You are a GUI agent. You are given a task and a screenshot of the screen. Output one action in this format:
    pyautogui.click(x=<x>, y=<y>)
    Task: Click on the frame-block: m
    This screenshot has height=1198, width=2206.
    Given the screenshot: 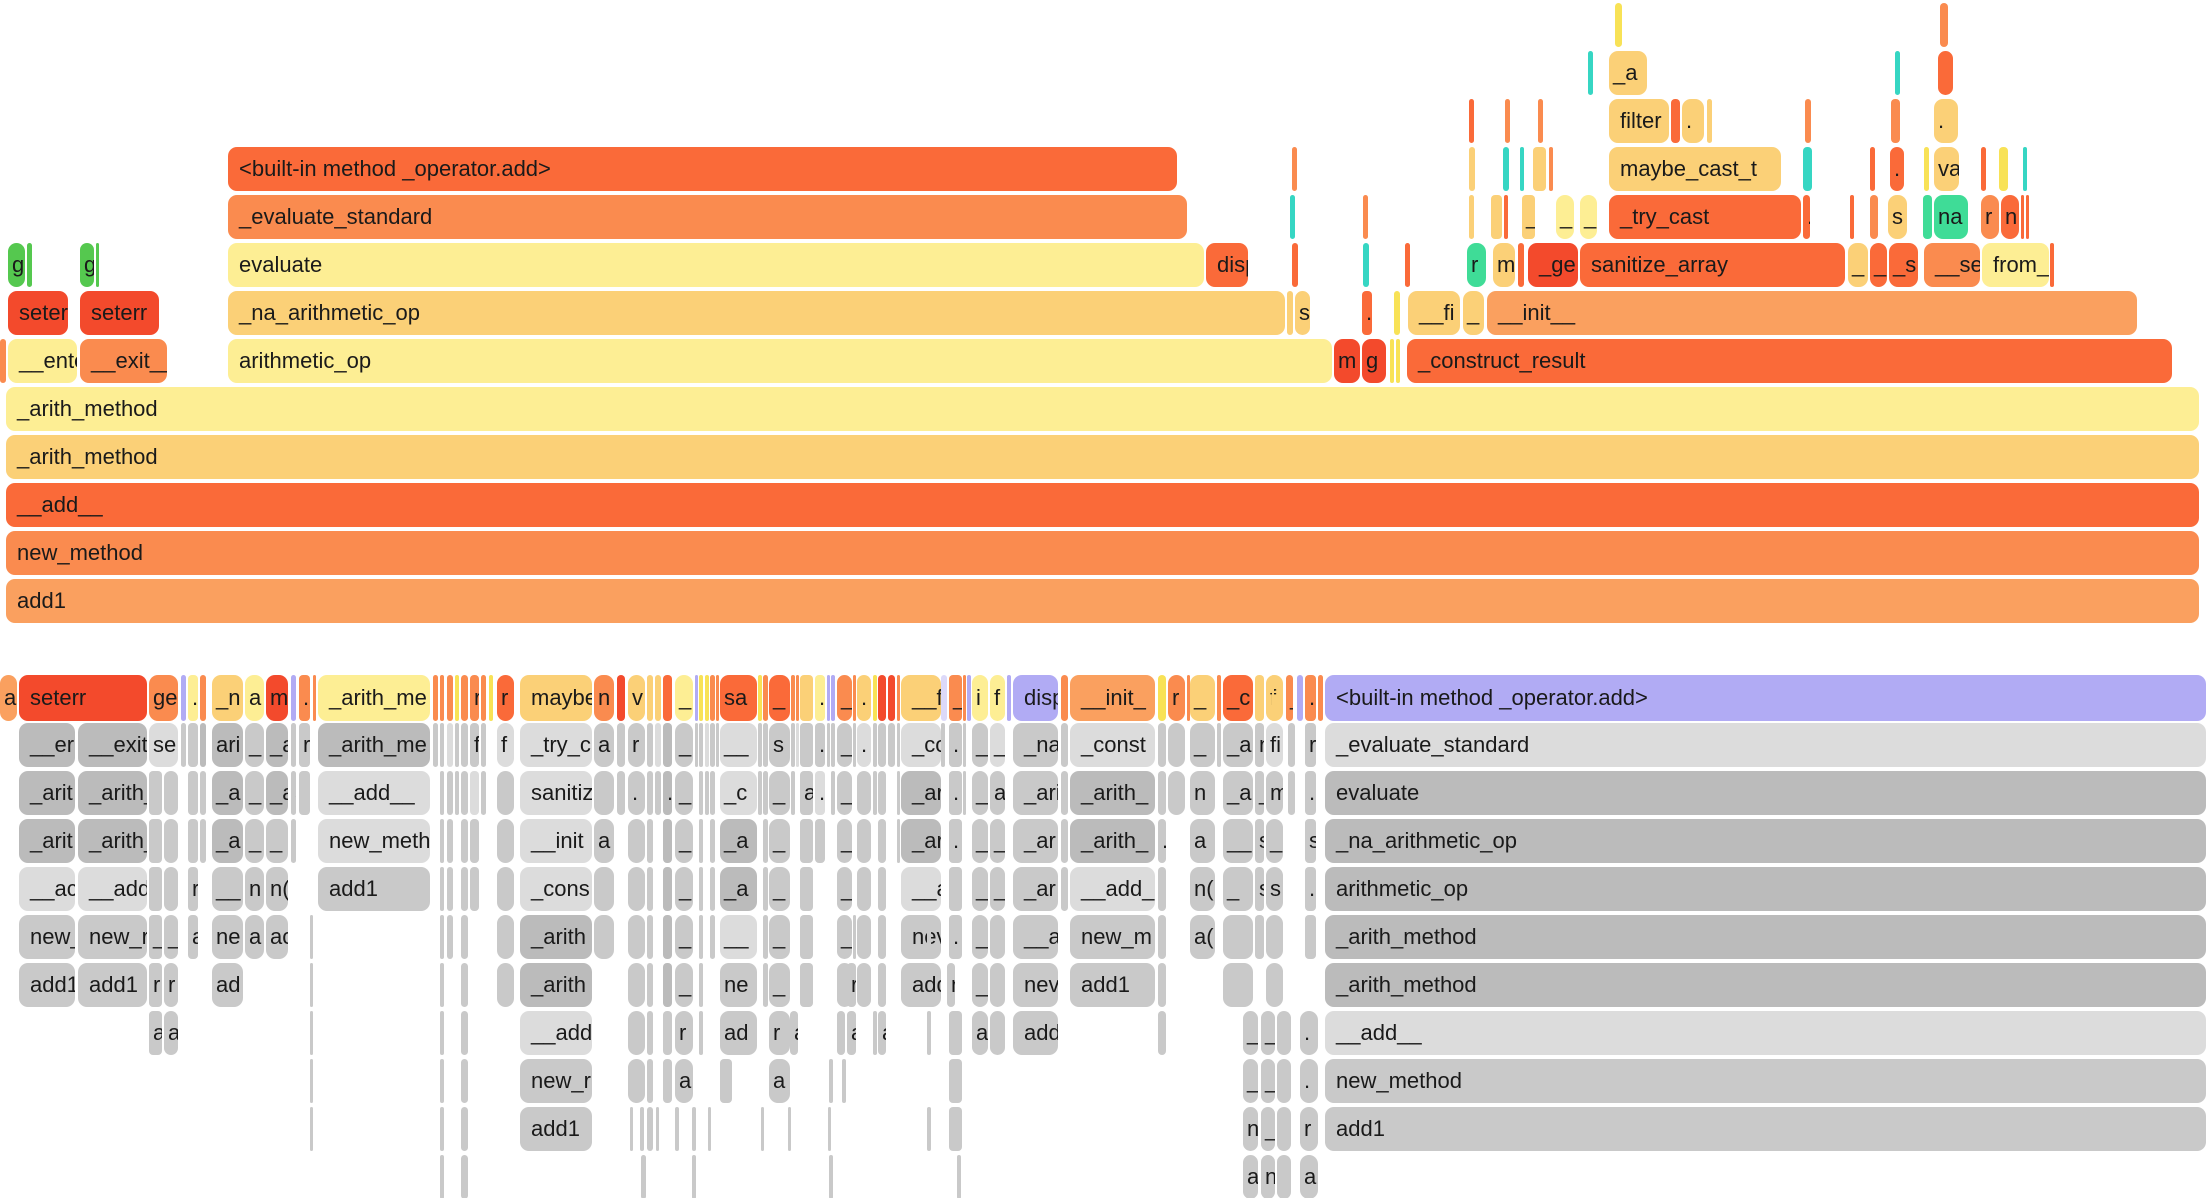 What is the action you would take?
    pyautogui.click(x=1347, y=361)
    